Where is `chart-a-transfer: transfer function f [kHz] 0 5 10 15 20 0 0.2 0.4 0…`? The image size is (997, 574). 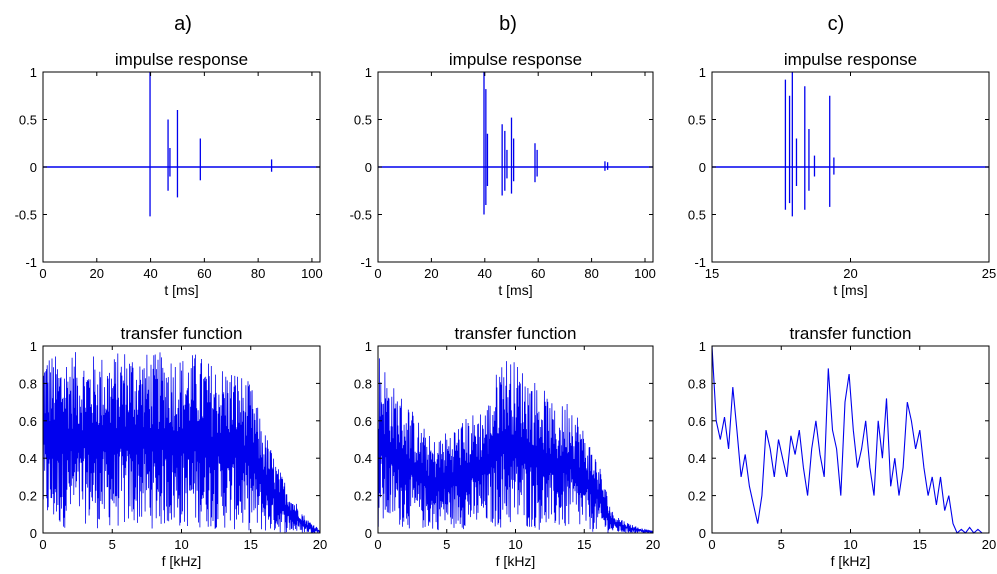
chart-a-transfer: transfer function f [kHz] 0 5 10 15 20 0 0.2 0.4 0… is located at coordinates (173, 446).